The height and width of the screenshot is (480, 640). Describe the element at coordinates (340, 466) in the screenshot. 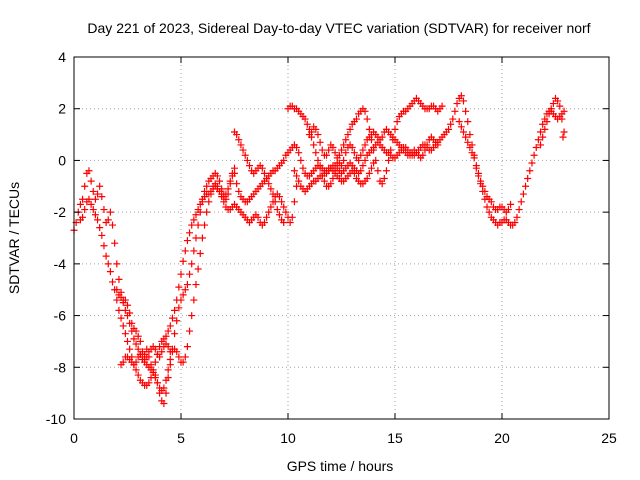

I see `x-axis-label: GPS time / hours` at that location.